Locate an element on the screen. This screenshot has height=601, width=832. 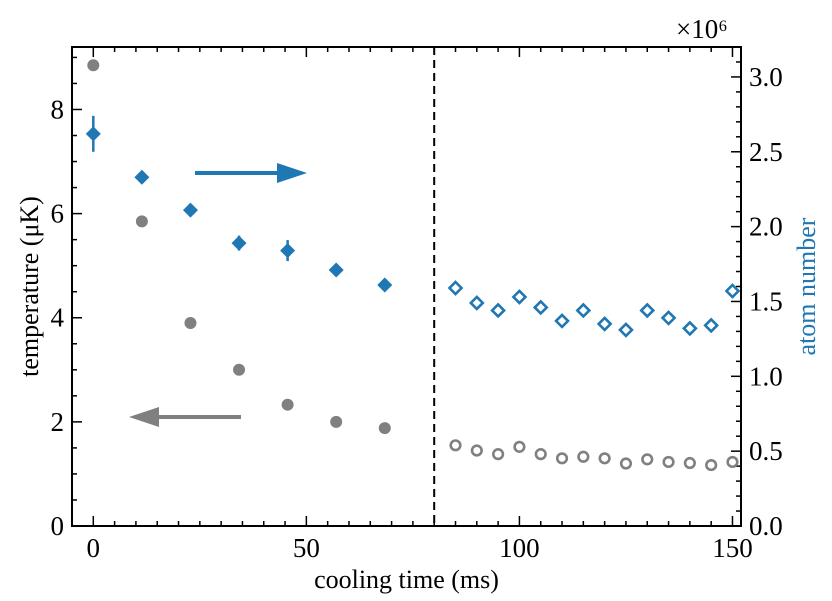
y-tick-label-right: 2.0 is located at coordinates (766, 227).